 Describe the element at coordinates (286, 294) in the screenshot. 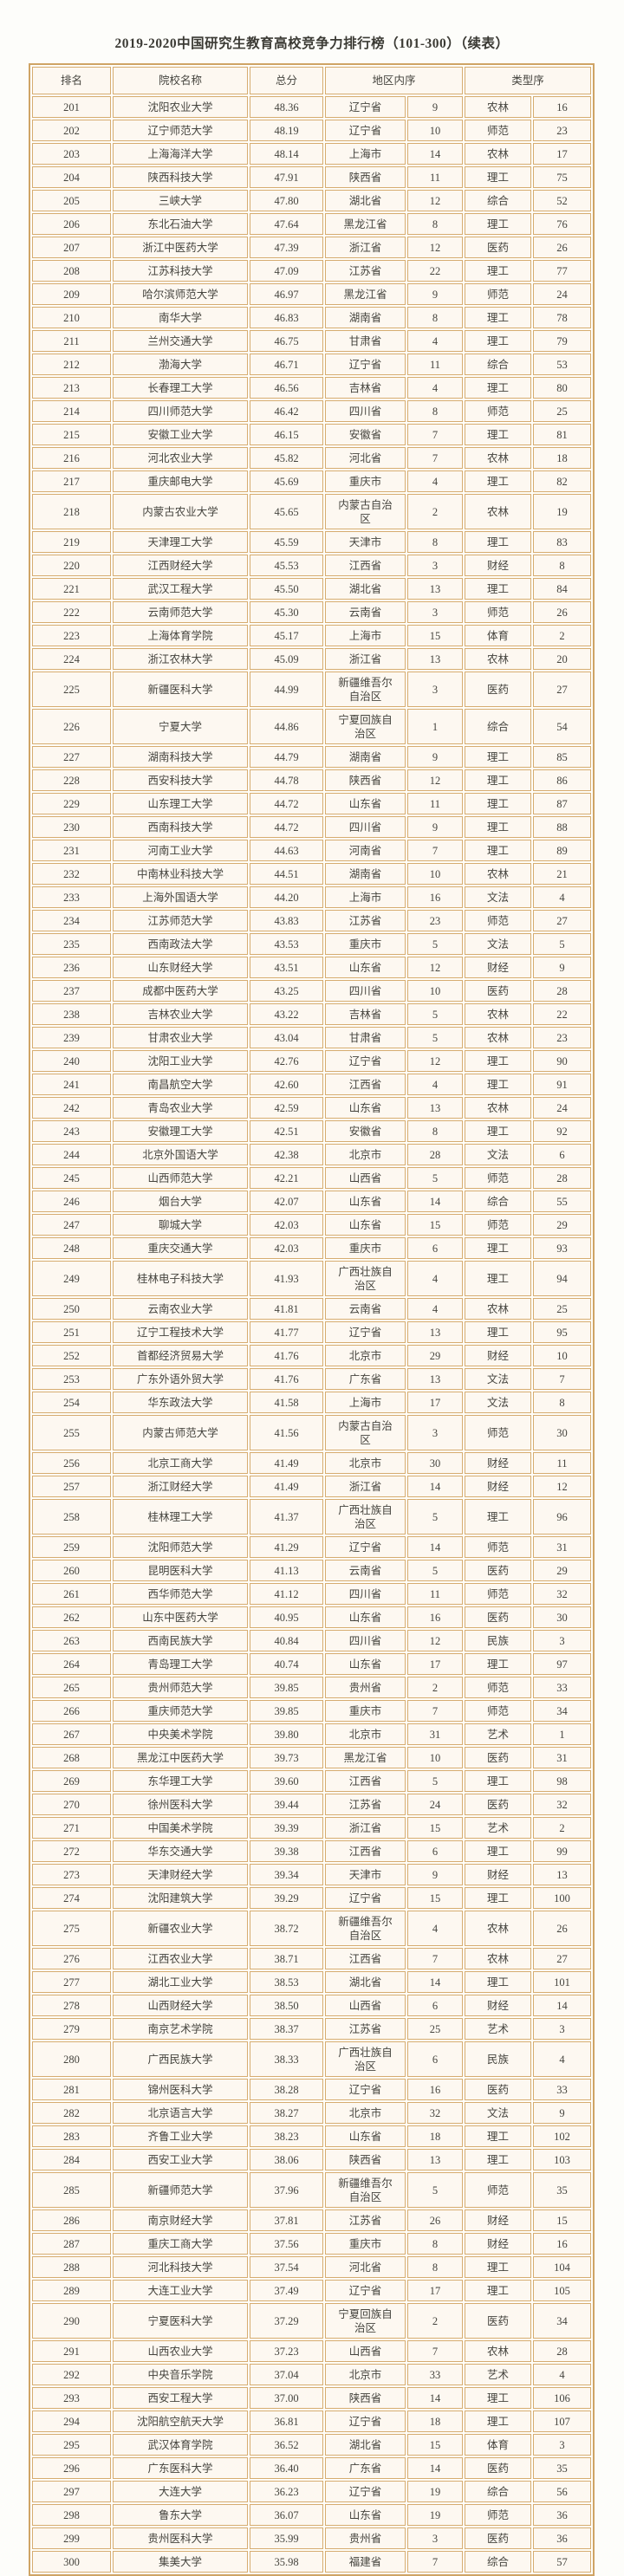

I see `cell-total-score: 46.97` at that location.